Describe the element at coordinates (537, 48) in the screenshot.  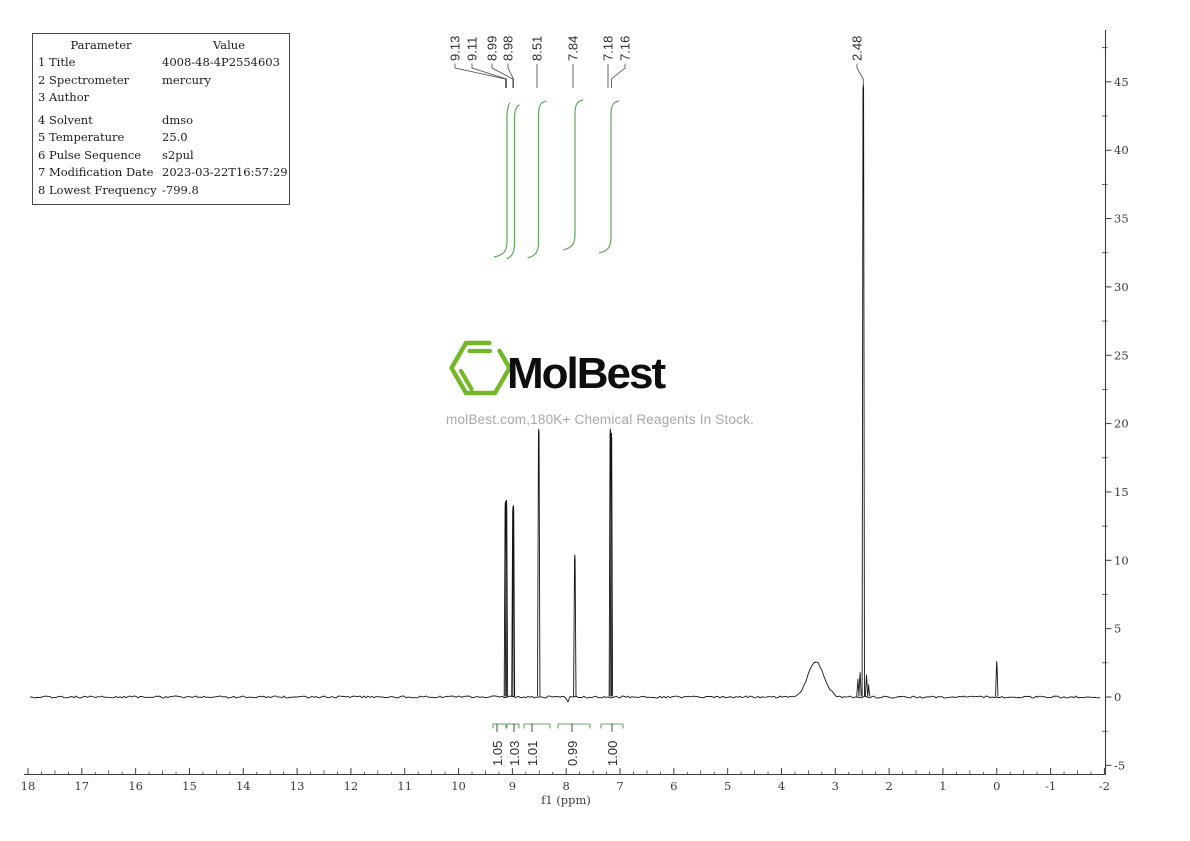
I see `peak-label: 8.51` at that location.